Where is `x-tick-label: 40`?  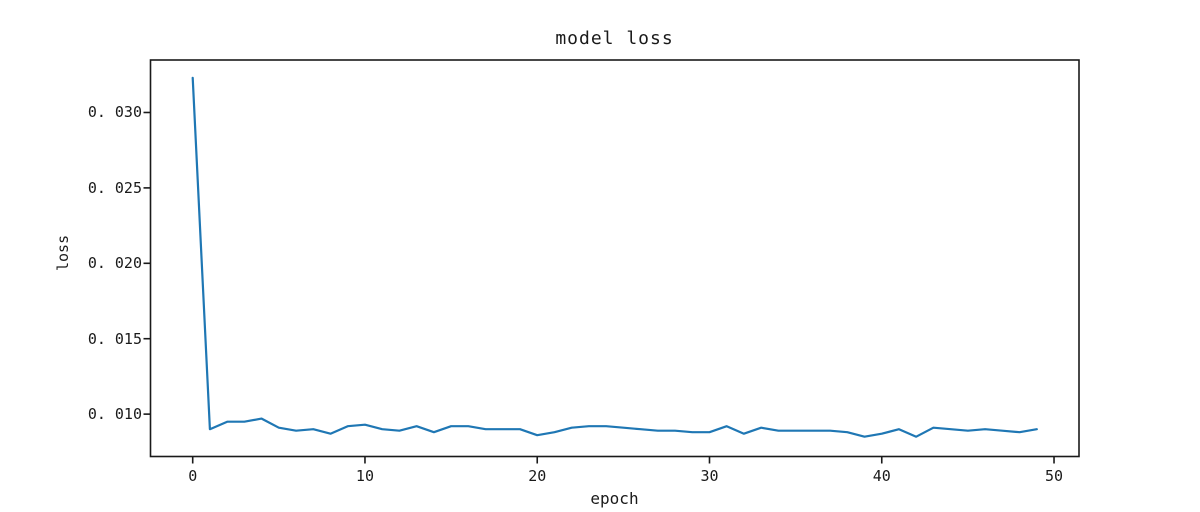
x-tick-label: 40 is located at coordinates (881, 476).